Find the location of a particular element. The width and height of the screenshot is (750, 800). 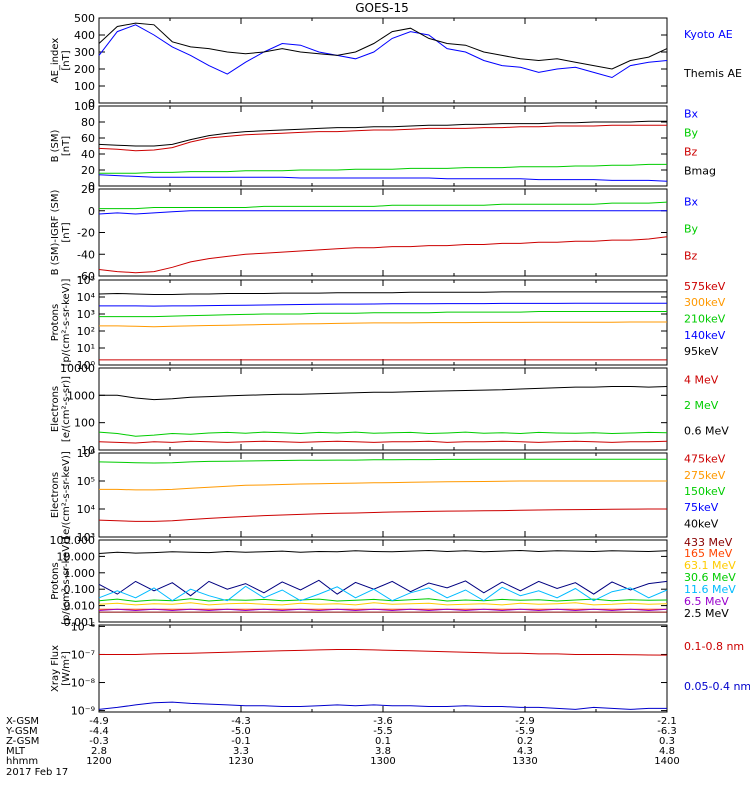

x-tick-label: 1330 is located at coordinates (524, 761).